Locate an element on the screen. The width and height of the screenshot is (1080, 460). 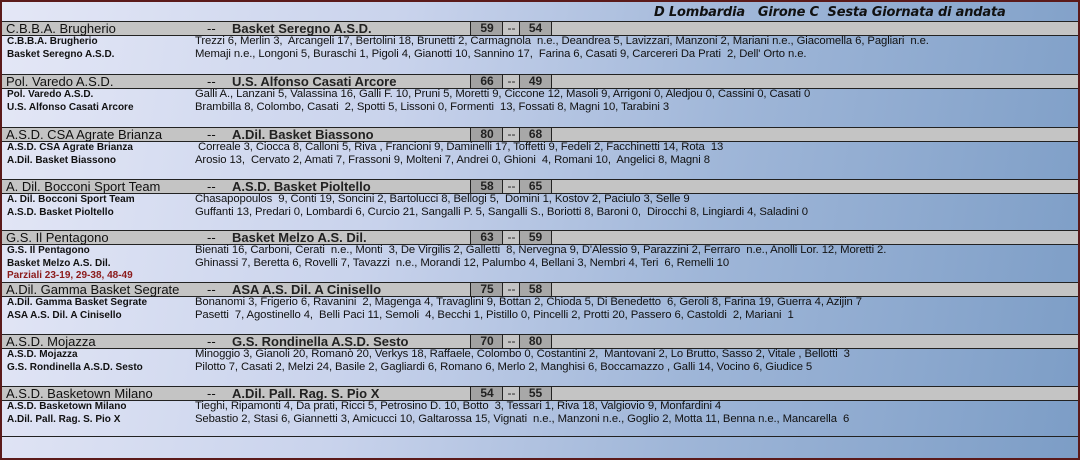
home-team-name: A.S.D. CSA Agrate Brianza is located at coordinates (84, 134).